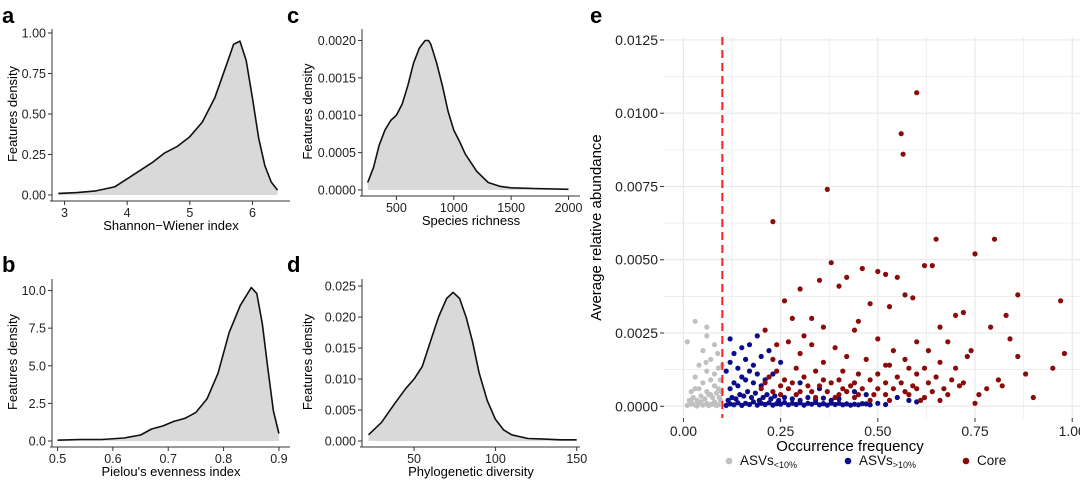  Describe the element at coordinates (683, 431) in the screenshot. I see `x-tick-label-e: 0.00` at that location.